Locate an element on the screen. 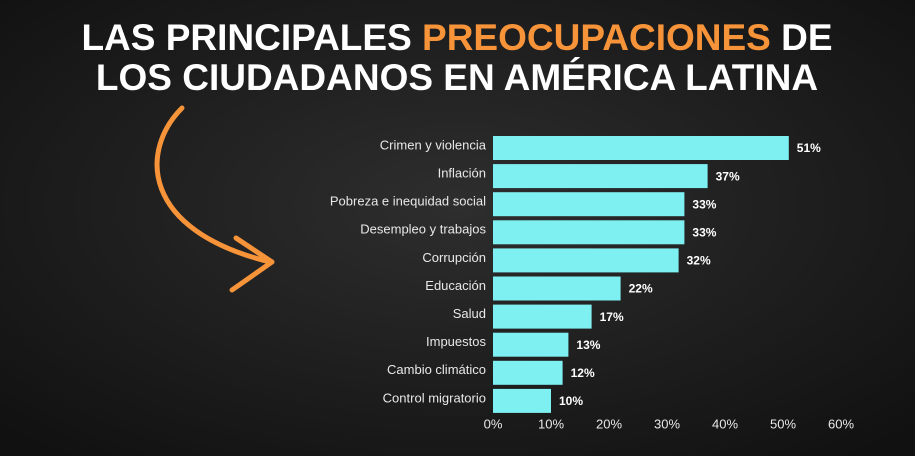 The image size is (915, 456). title-part: LOS CIUDADANOS EN AMÉRICA LATINA is located at coordinates (457, 77).